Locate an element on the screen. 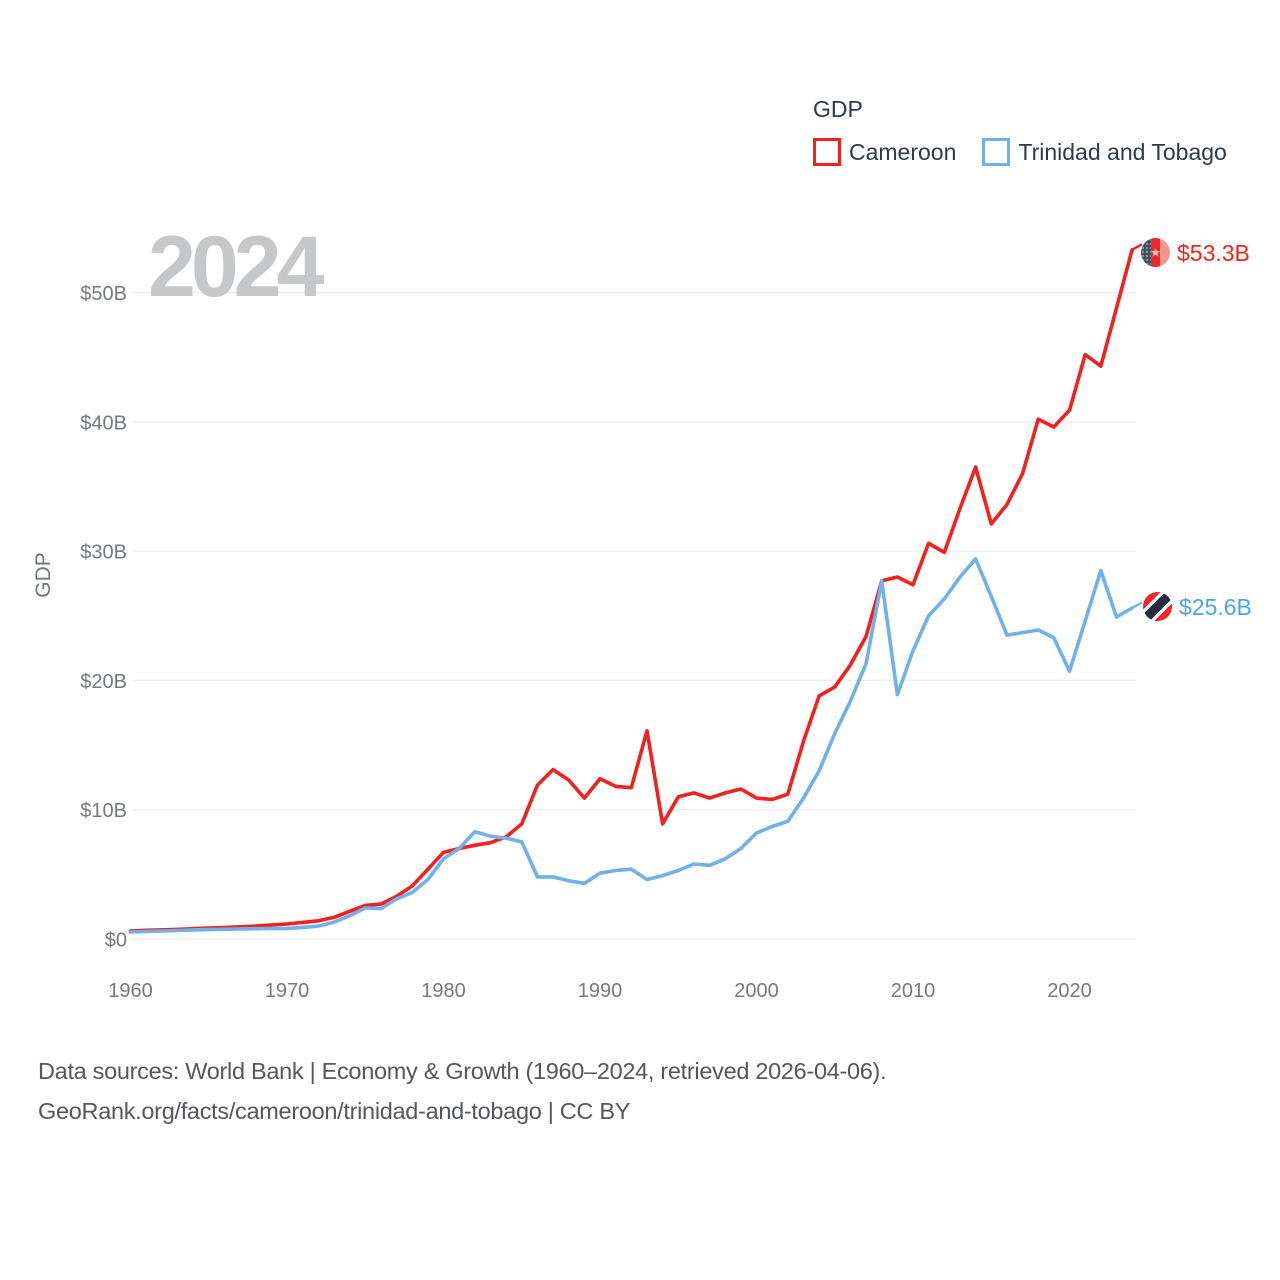 The height and width of the screenshot is (1280, 1280). trinidad-and-tobago-flag-icon is located at coordinates (1157, 606).